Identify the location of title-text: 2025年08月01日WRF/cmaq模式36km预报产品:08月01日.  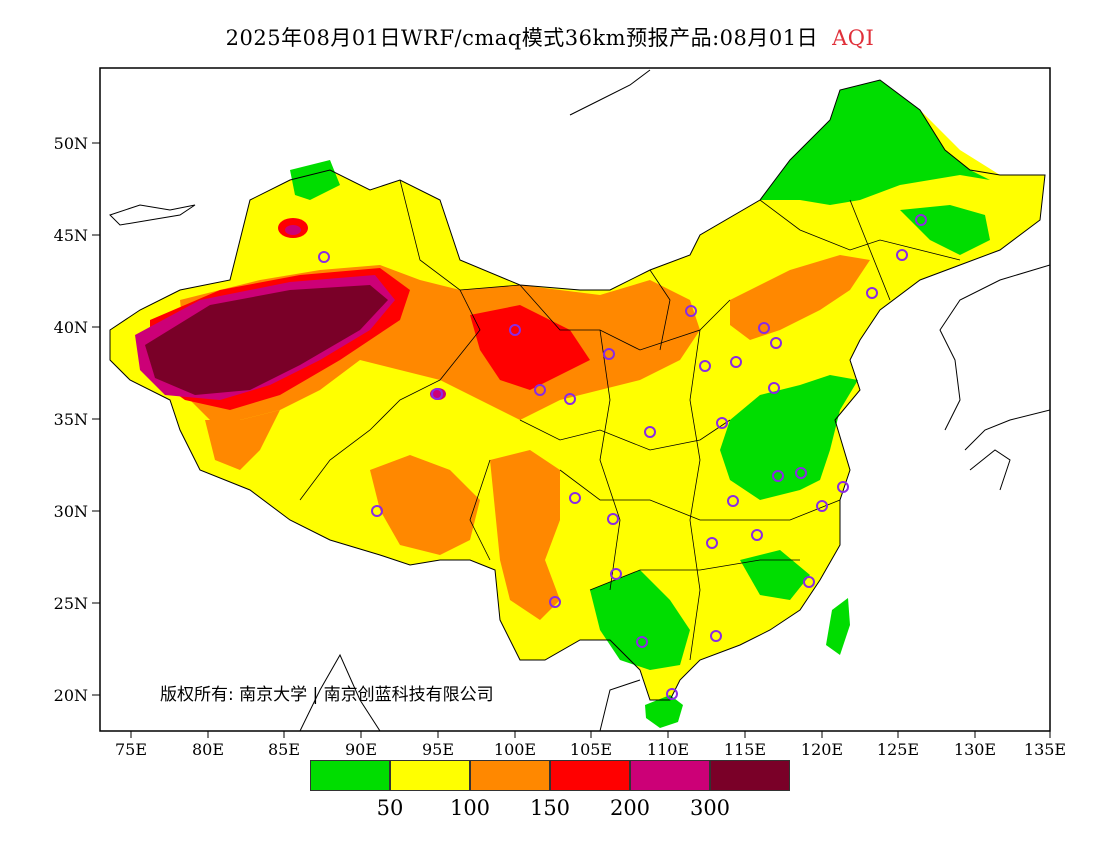
(522, 38).